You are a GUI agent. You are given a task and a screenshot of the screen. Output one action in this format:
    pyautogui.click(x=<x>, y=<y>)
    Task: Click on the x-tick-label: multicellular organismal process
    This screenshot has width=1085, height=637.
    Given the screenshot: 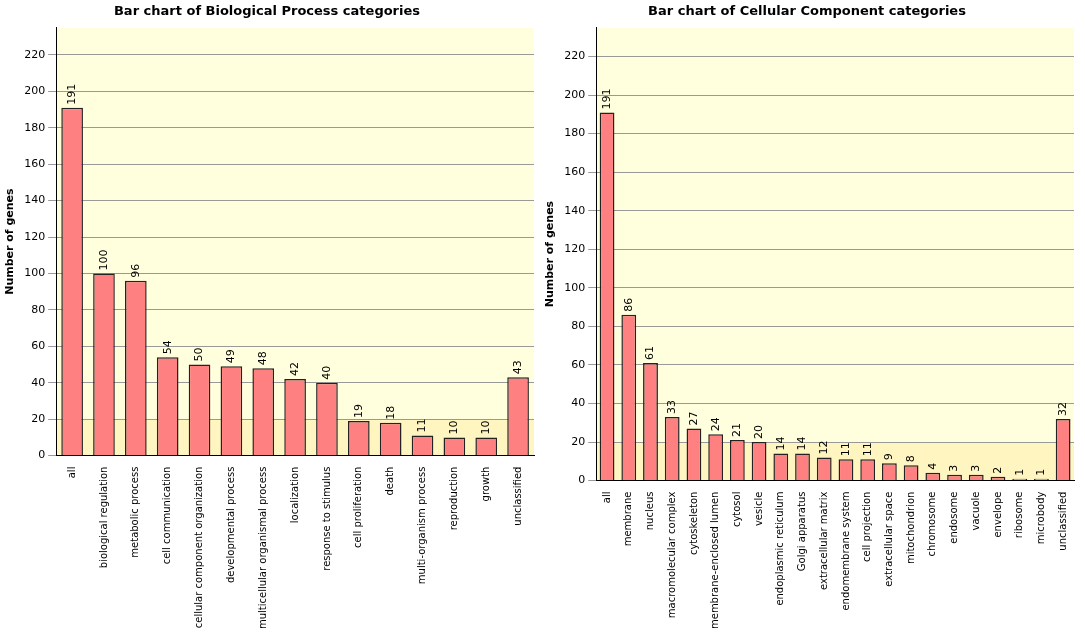 What is the action you would take?
    pyautogui.click(x=262, y=548)
    